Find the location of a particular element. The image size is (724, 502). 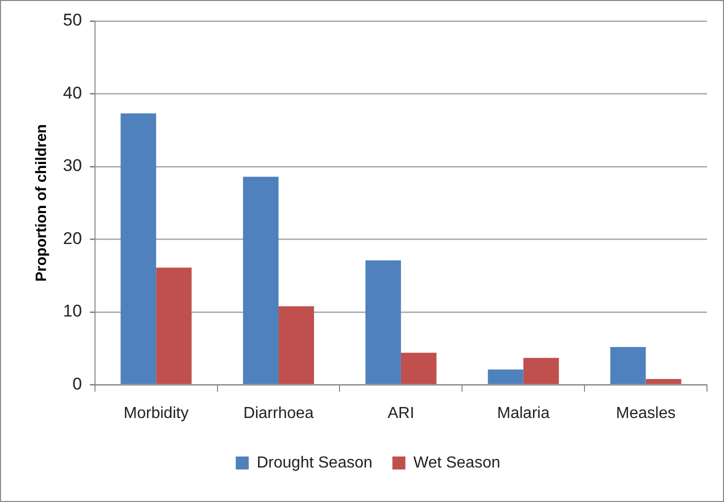

y-tick-label: 50 is located at coordinates (72, 20).